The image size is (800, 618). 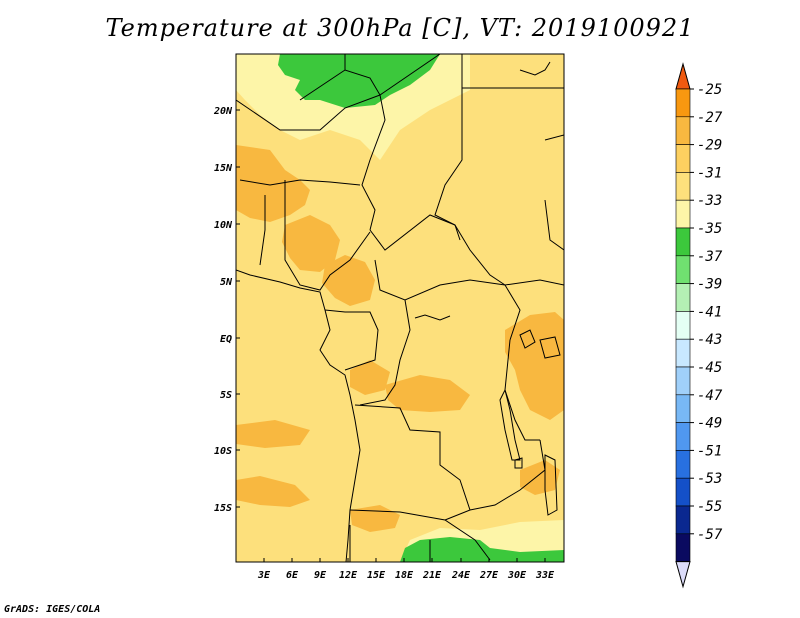 What do you see at coordinates (709, 201) in the screenshot?
I see `legend-label: -33` at bounding box center [709, 201].